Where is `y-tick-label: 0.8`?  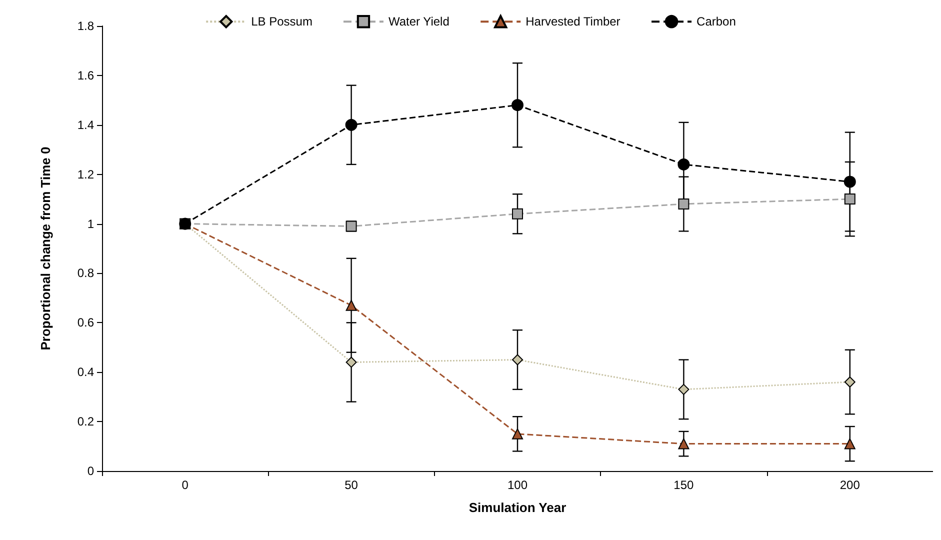 y-tick-label: 0.8 is located at coordinates (85, 273).